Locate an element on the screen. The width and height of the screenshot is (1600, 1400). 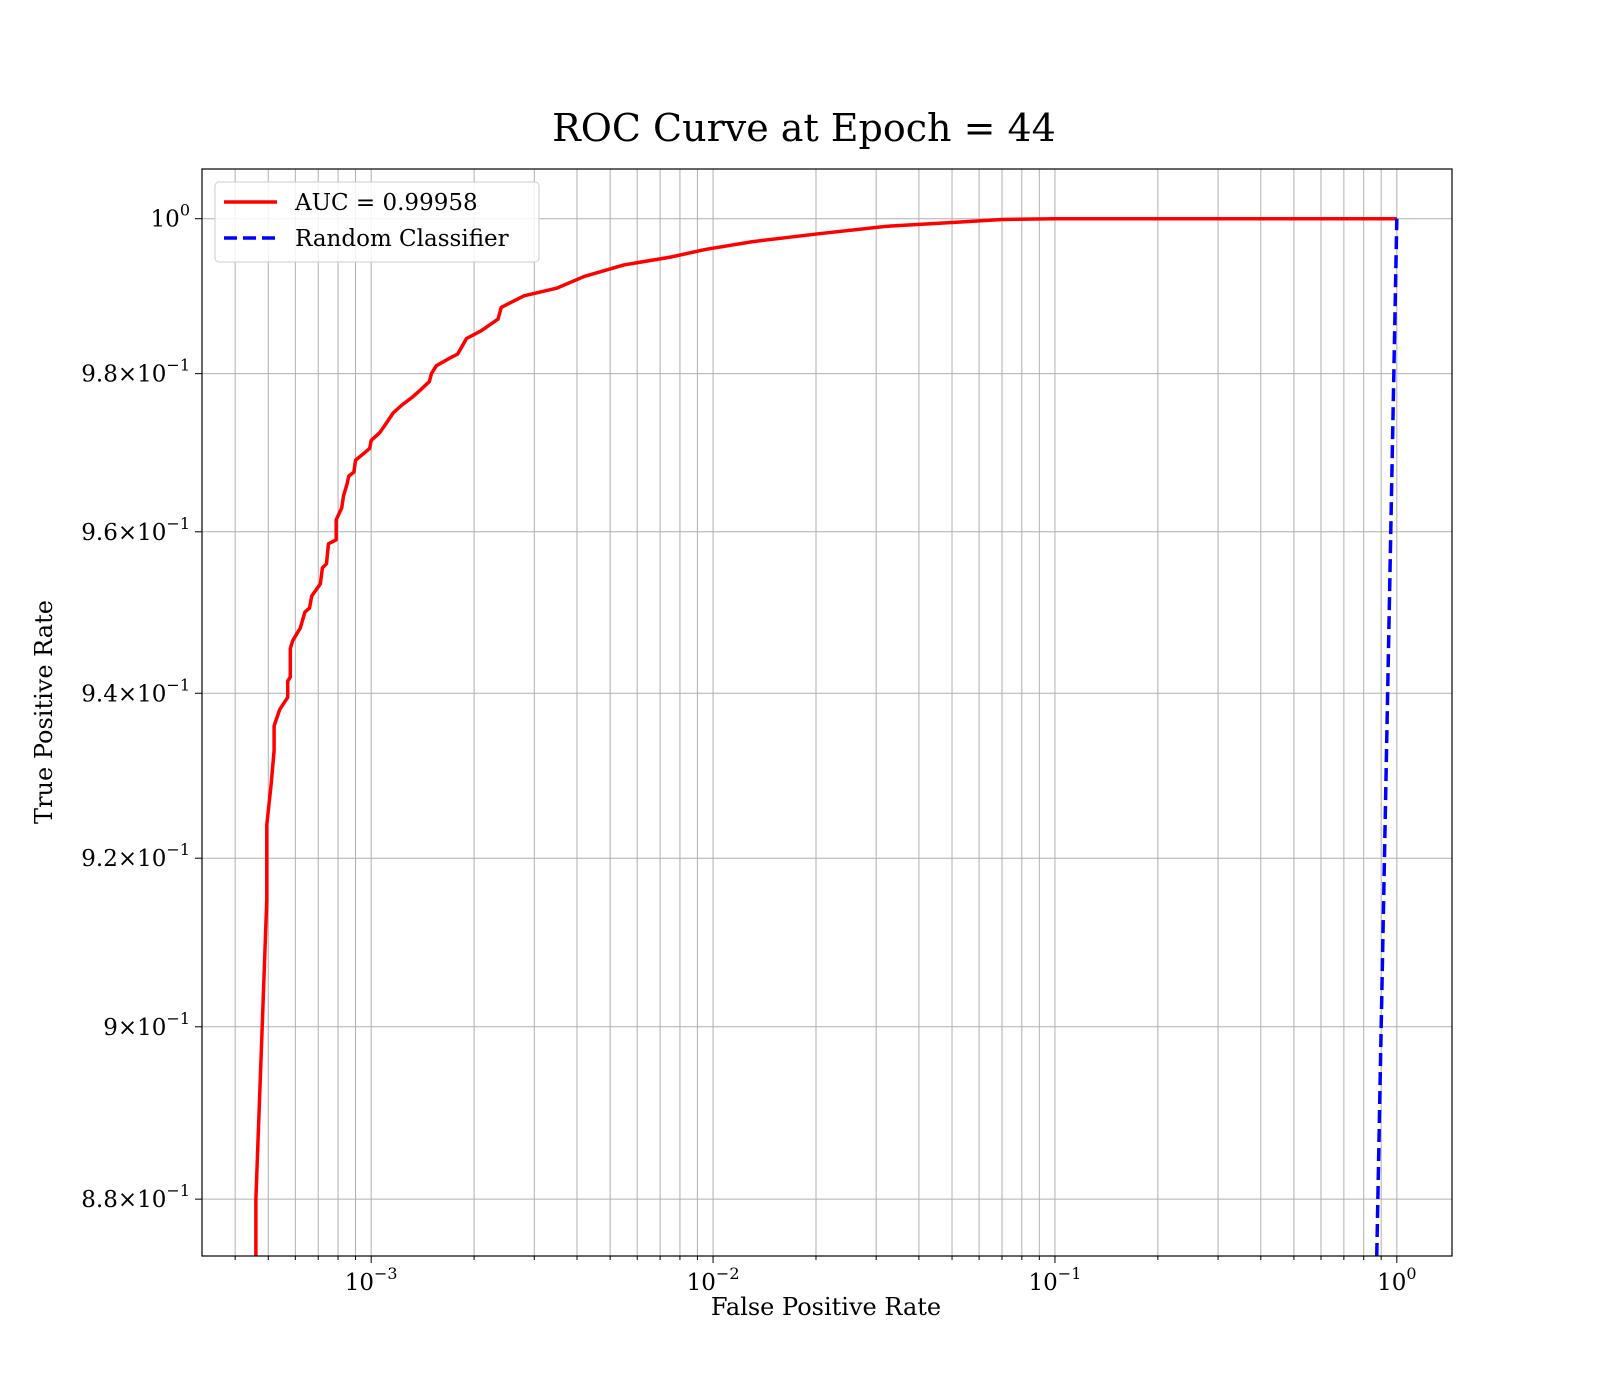
legend: AUC = 0.99958 Random Classifier is located at coordinates (377, 222).